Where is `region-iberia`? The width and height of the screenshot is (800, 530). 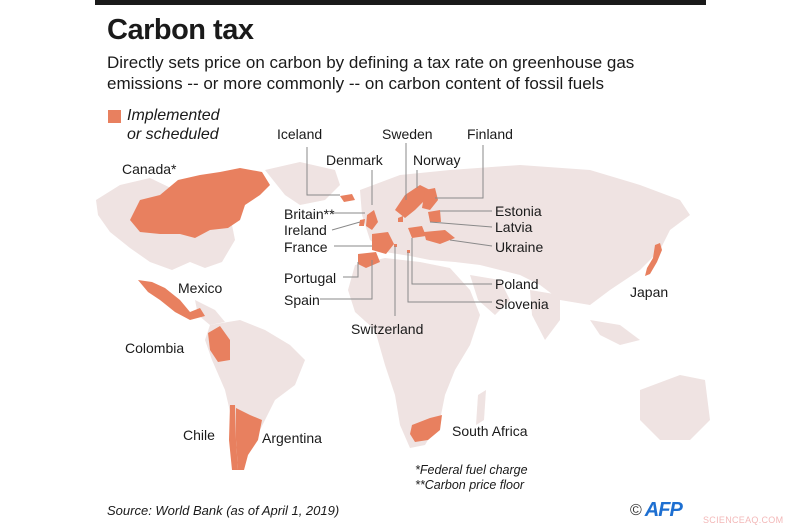 region-iberia is located at coordinates (369, 260).